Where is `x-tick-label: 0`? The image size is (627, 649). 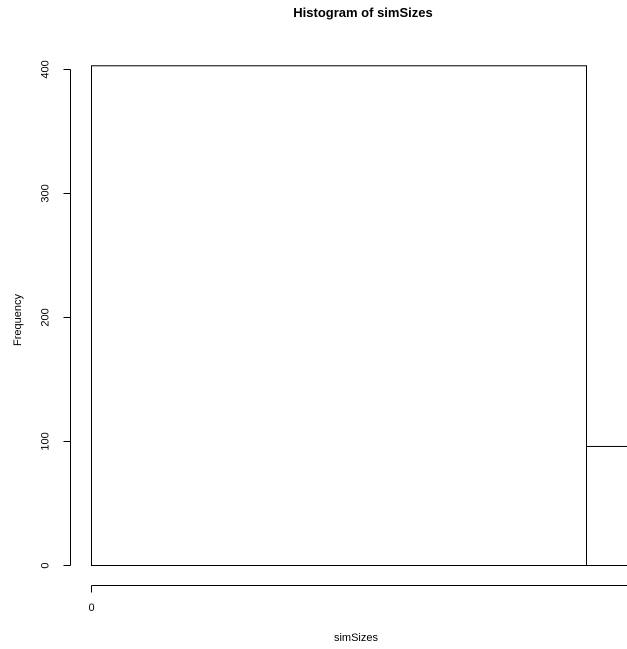 x-tick-label: 0 is located at coordinates (91, 608).